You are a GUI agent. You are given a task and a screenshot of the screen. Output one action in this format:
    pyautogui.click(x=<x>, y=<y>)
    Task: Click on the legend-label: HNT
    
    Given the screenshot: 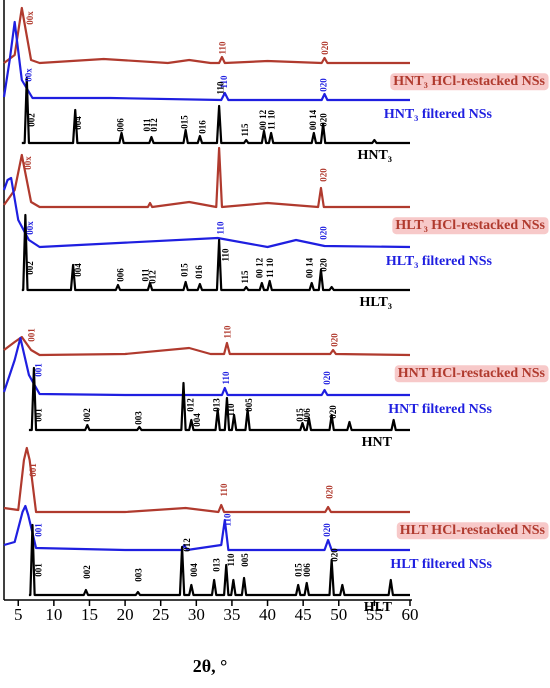 What is the action you would take?
    pyautogui.click(x=377, y=442)
    